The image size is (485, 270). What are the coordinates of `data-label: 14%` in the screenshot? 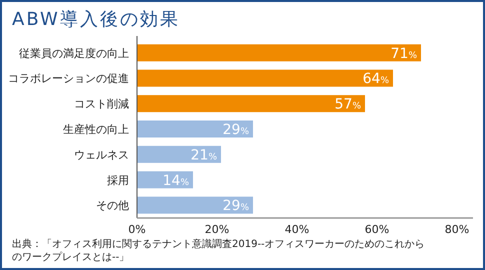 It's located at (176, 180).